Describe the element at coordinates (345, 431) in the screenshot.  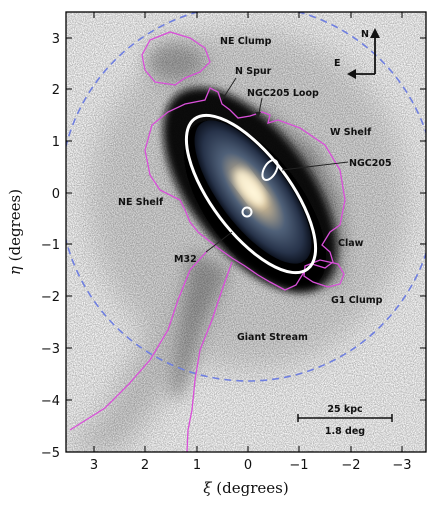
I see `scale-angle: 1.8 deg` at that location.